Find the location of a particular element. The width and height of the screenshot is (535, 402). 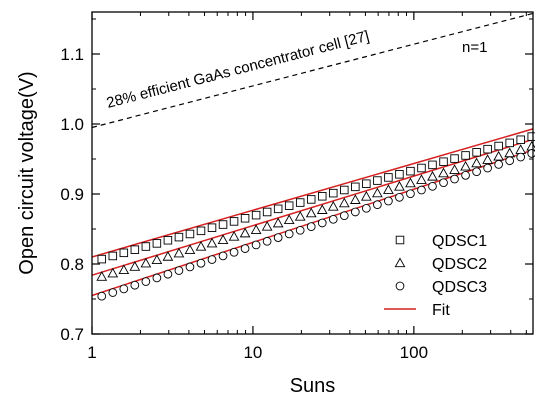

legend-label: Fit is located at coordinates (441, 310).